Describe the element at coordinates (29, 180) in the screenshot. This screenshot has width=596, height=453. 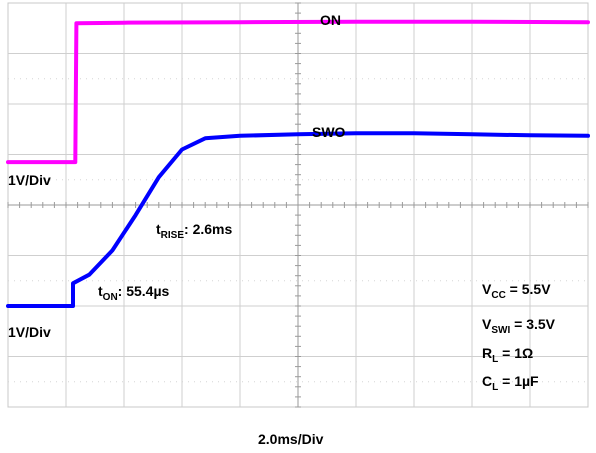
I see `label-ch1-scale: 1V/Div` at that location.